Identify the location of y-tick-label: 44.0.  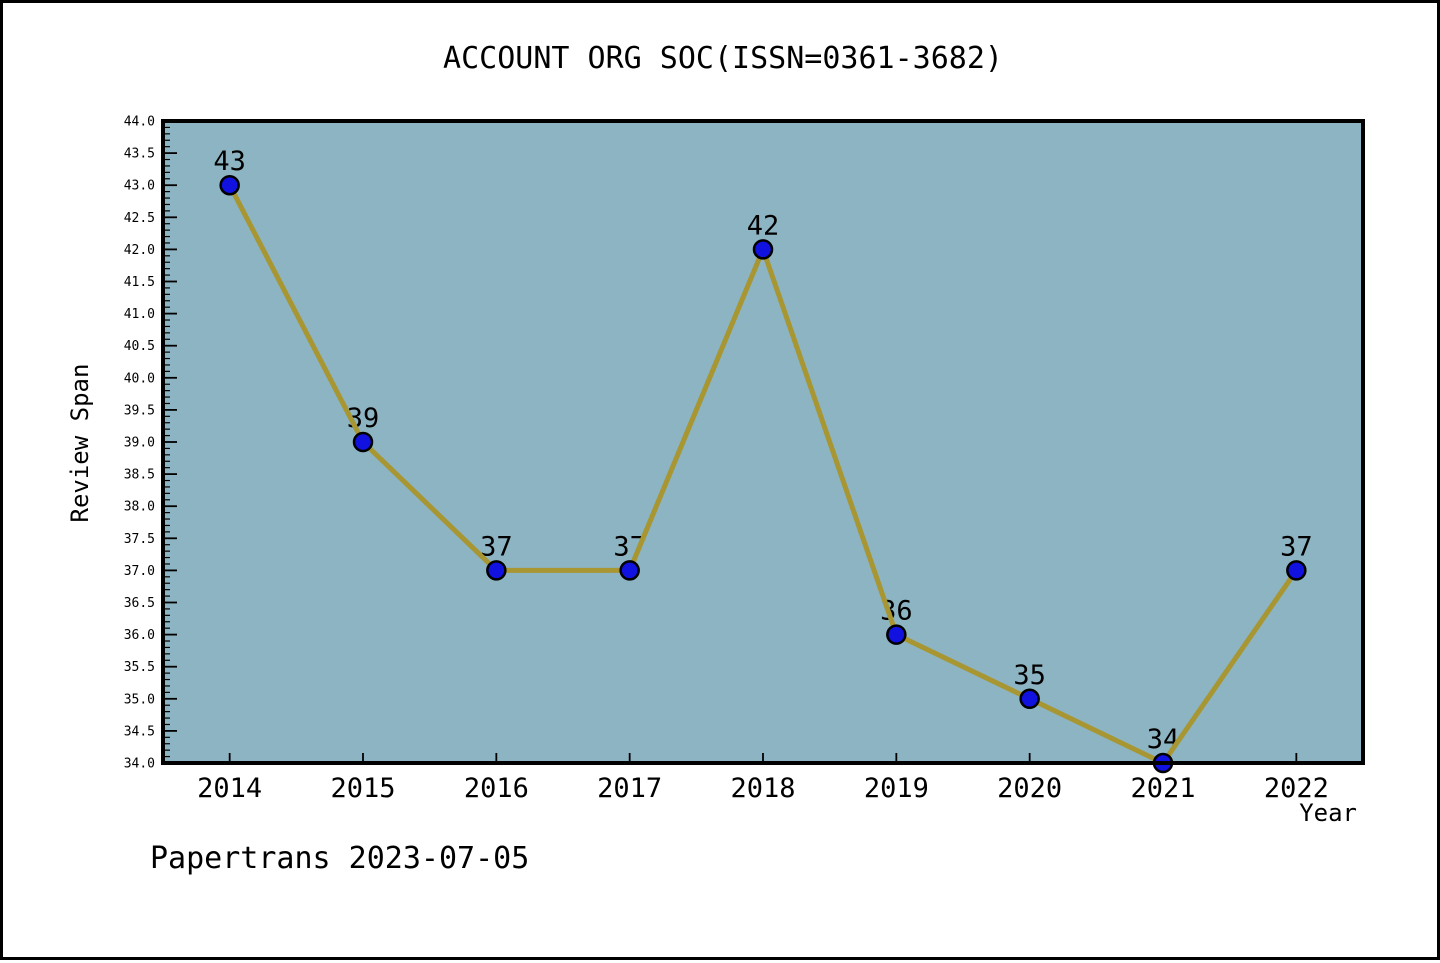
(139, 122).